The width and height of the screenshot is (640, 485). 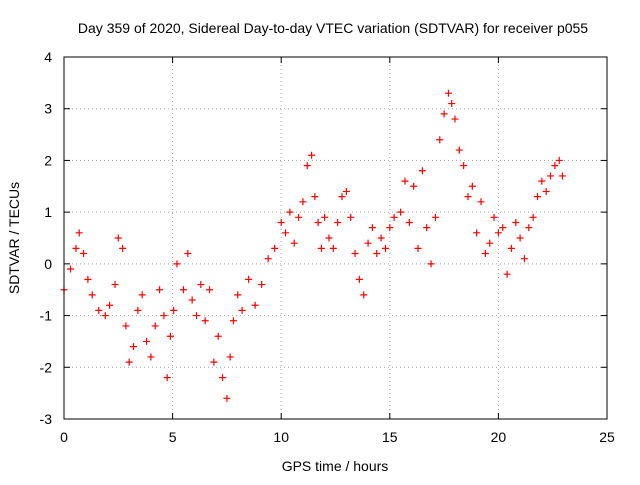 I want to click on x-tick-label: 25, so click(x=607, y=437).